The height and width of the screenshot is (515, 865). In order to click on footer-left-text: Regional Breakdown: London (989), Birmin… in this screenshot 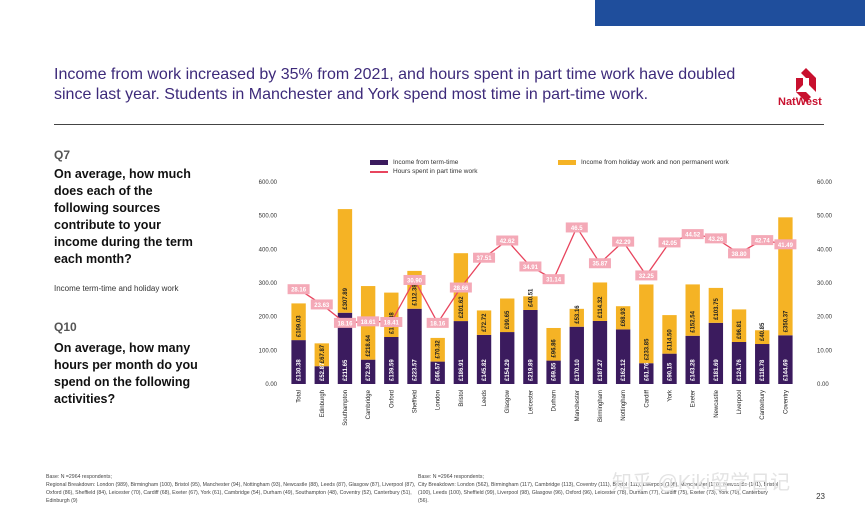, I will do `click(231, 493)`.